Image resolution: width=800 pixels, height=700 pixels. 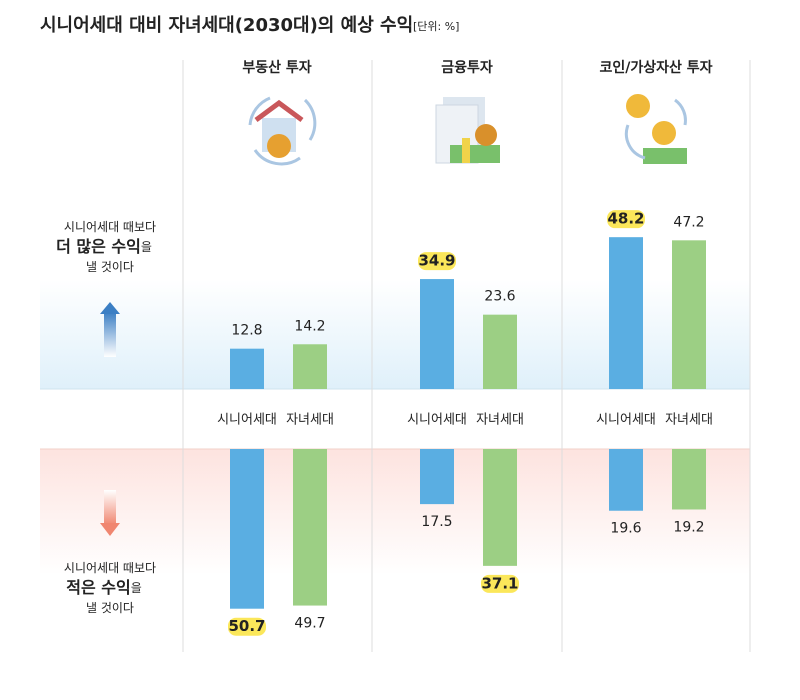 What do you see at coordinates (467, 68) in the screenshot?
I see `category-label: 금융투자` at bounding box center [467, 68].